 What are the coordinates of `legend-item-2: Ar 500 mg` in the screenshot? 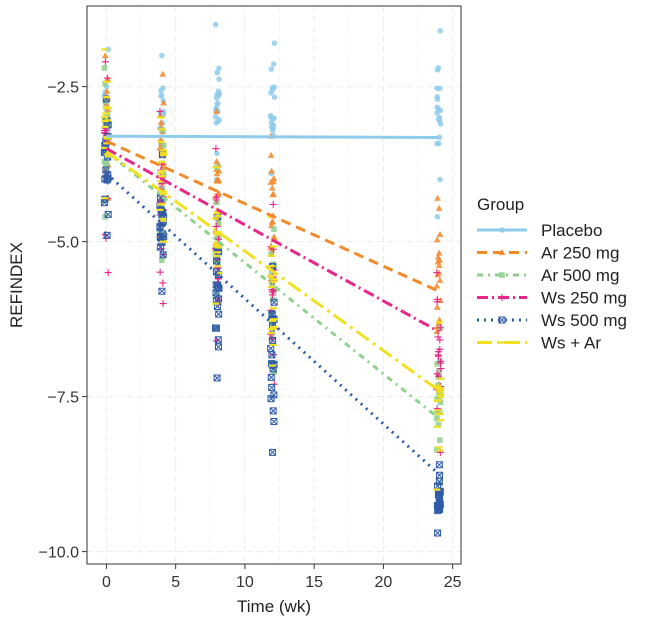 It's located at (548, 275).